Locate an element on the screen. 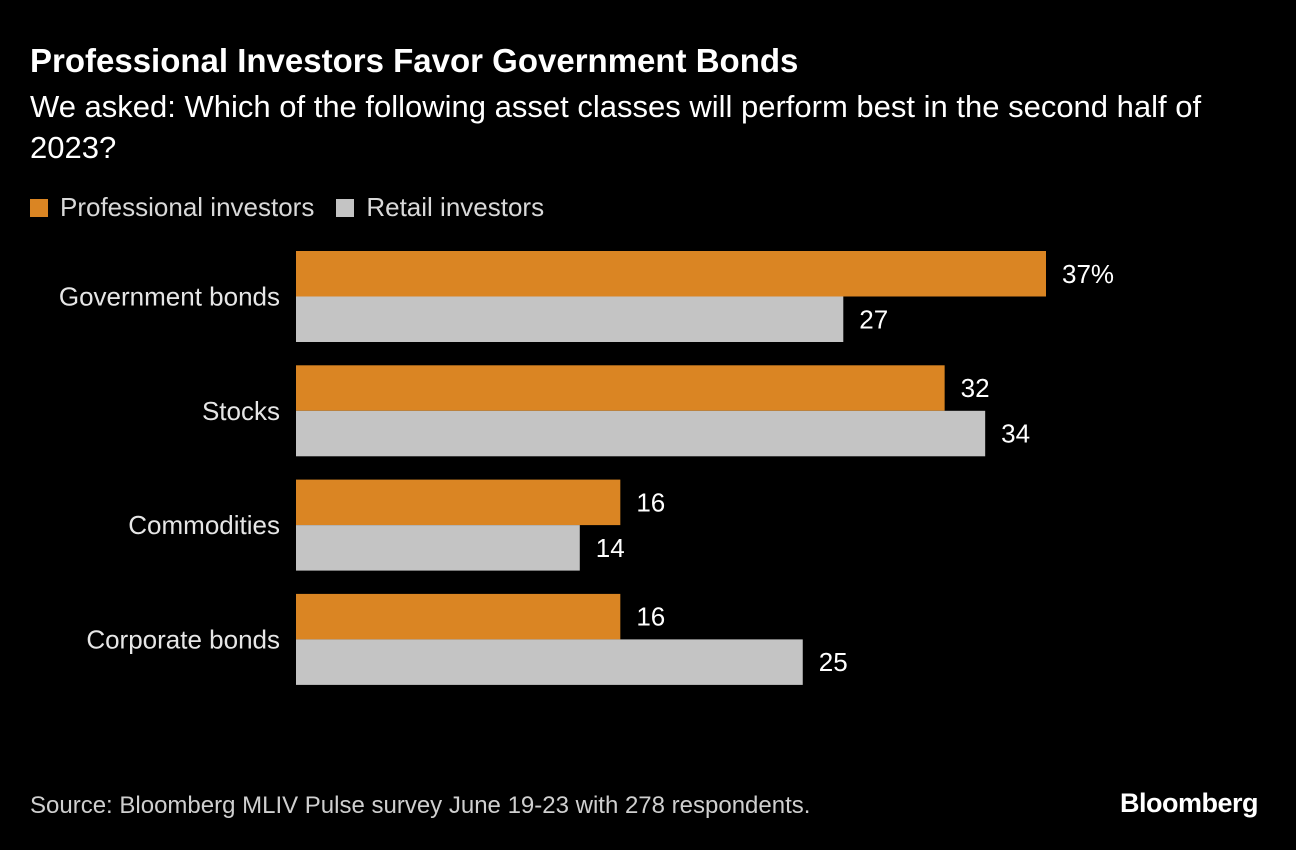  bar-professional-investors-corporate-bonds is located at coordinates (458, 616).